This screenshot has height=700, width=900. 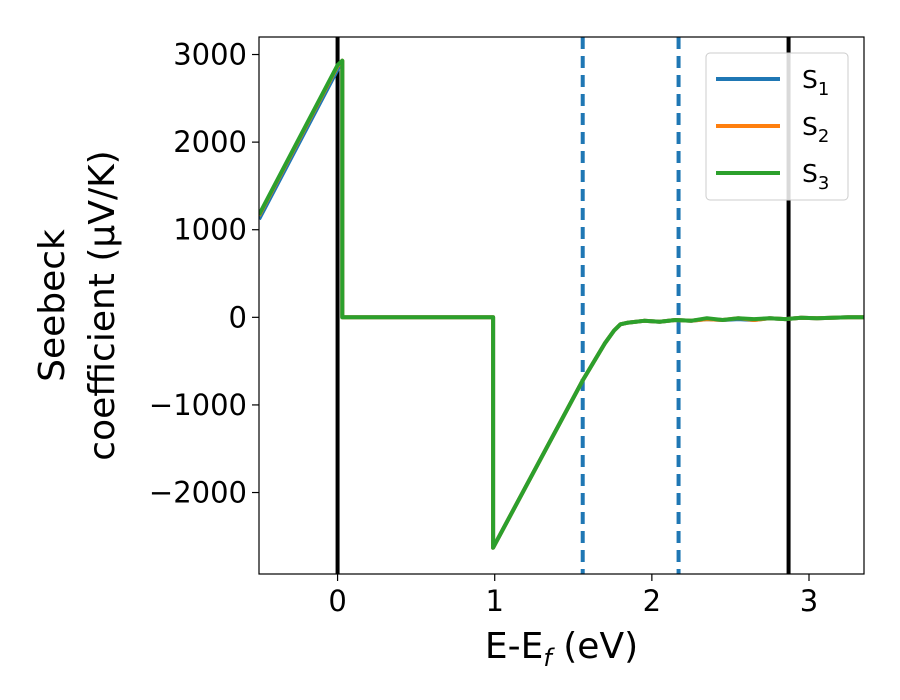 What do you see at coordinates (573, 596) in the screenshot?
I see `x-axis-ticks: 0 1 2 3` at bounding box center [573, 596].